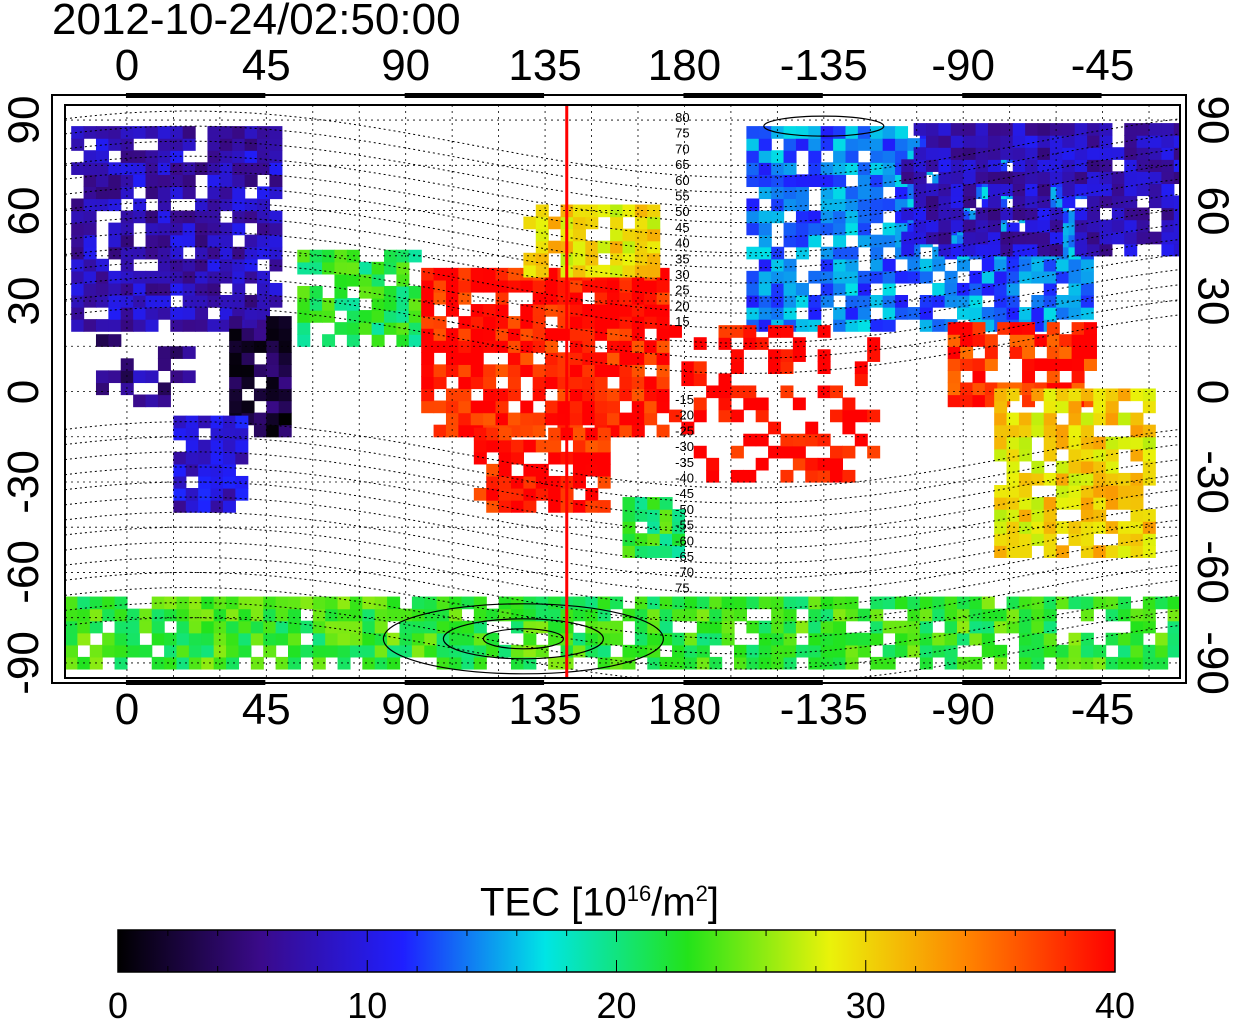  I want to click on frame-bar, so click(753, 95).